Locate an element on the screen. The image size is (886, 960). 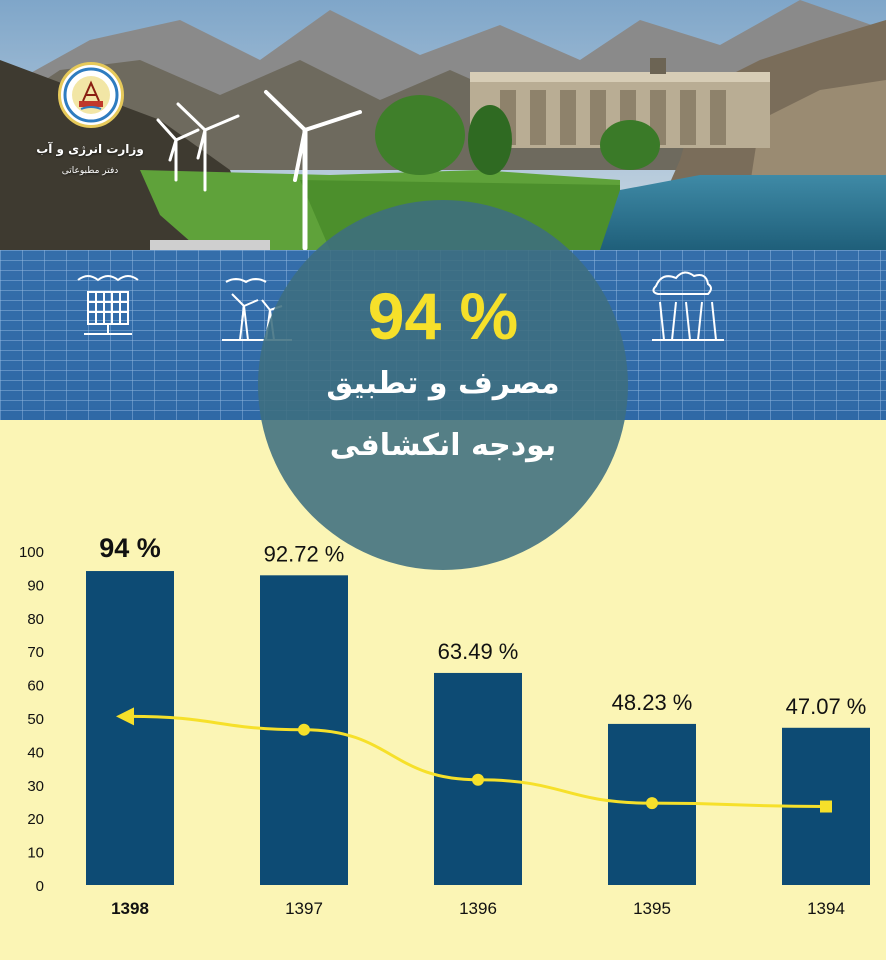
y-tick-label: 90 is located at coordinates (35, 585).